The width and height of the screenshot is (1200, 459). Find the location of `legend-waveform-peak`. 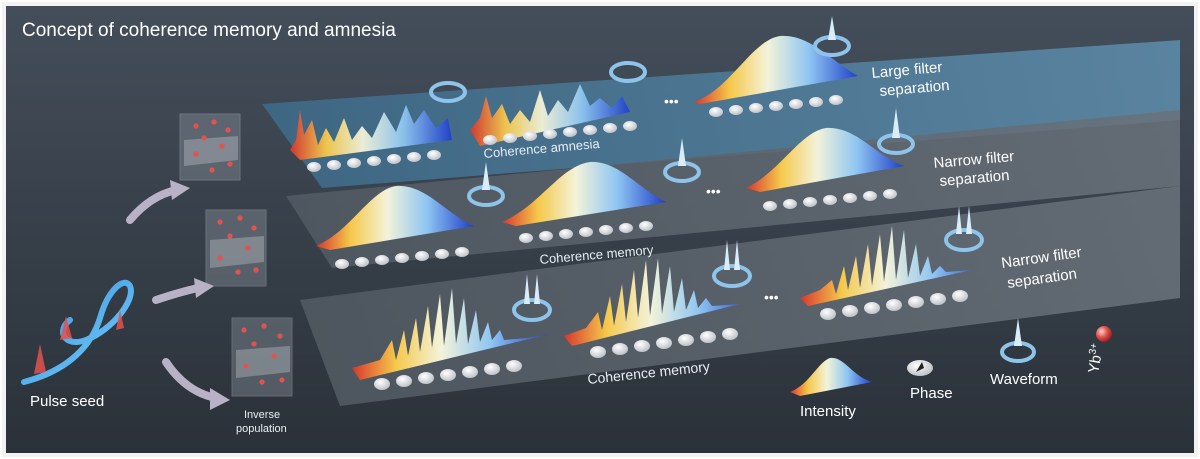

legend-waveform-peak is located at coordinates (1018, 332).